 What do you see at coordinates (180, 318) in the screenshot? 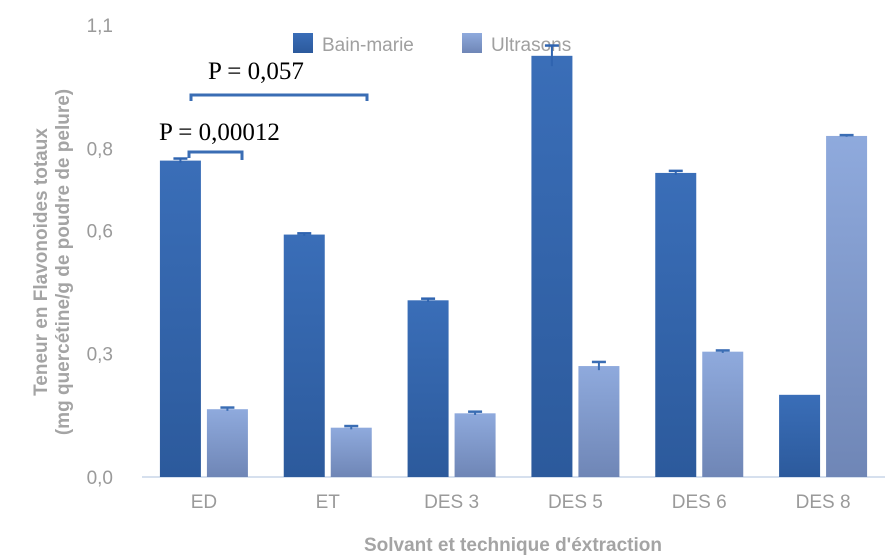
I see `bar-bain-marie-ed` at bounding box center [180, 318].